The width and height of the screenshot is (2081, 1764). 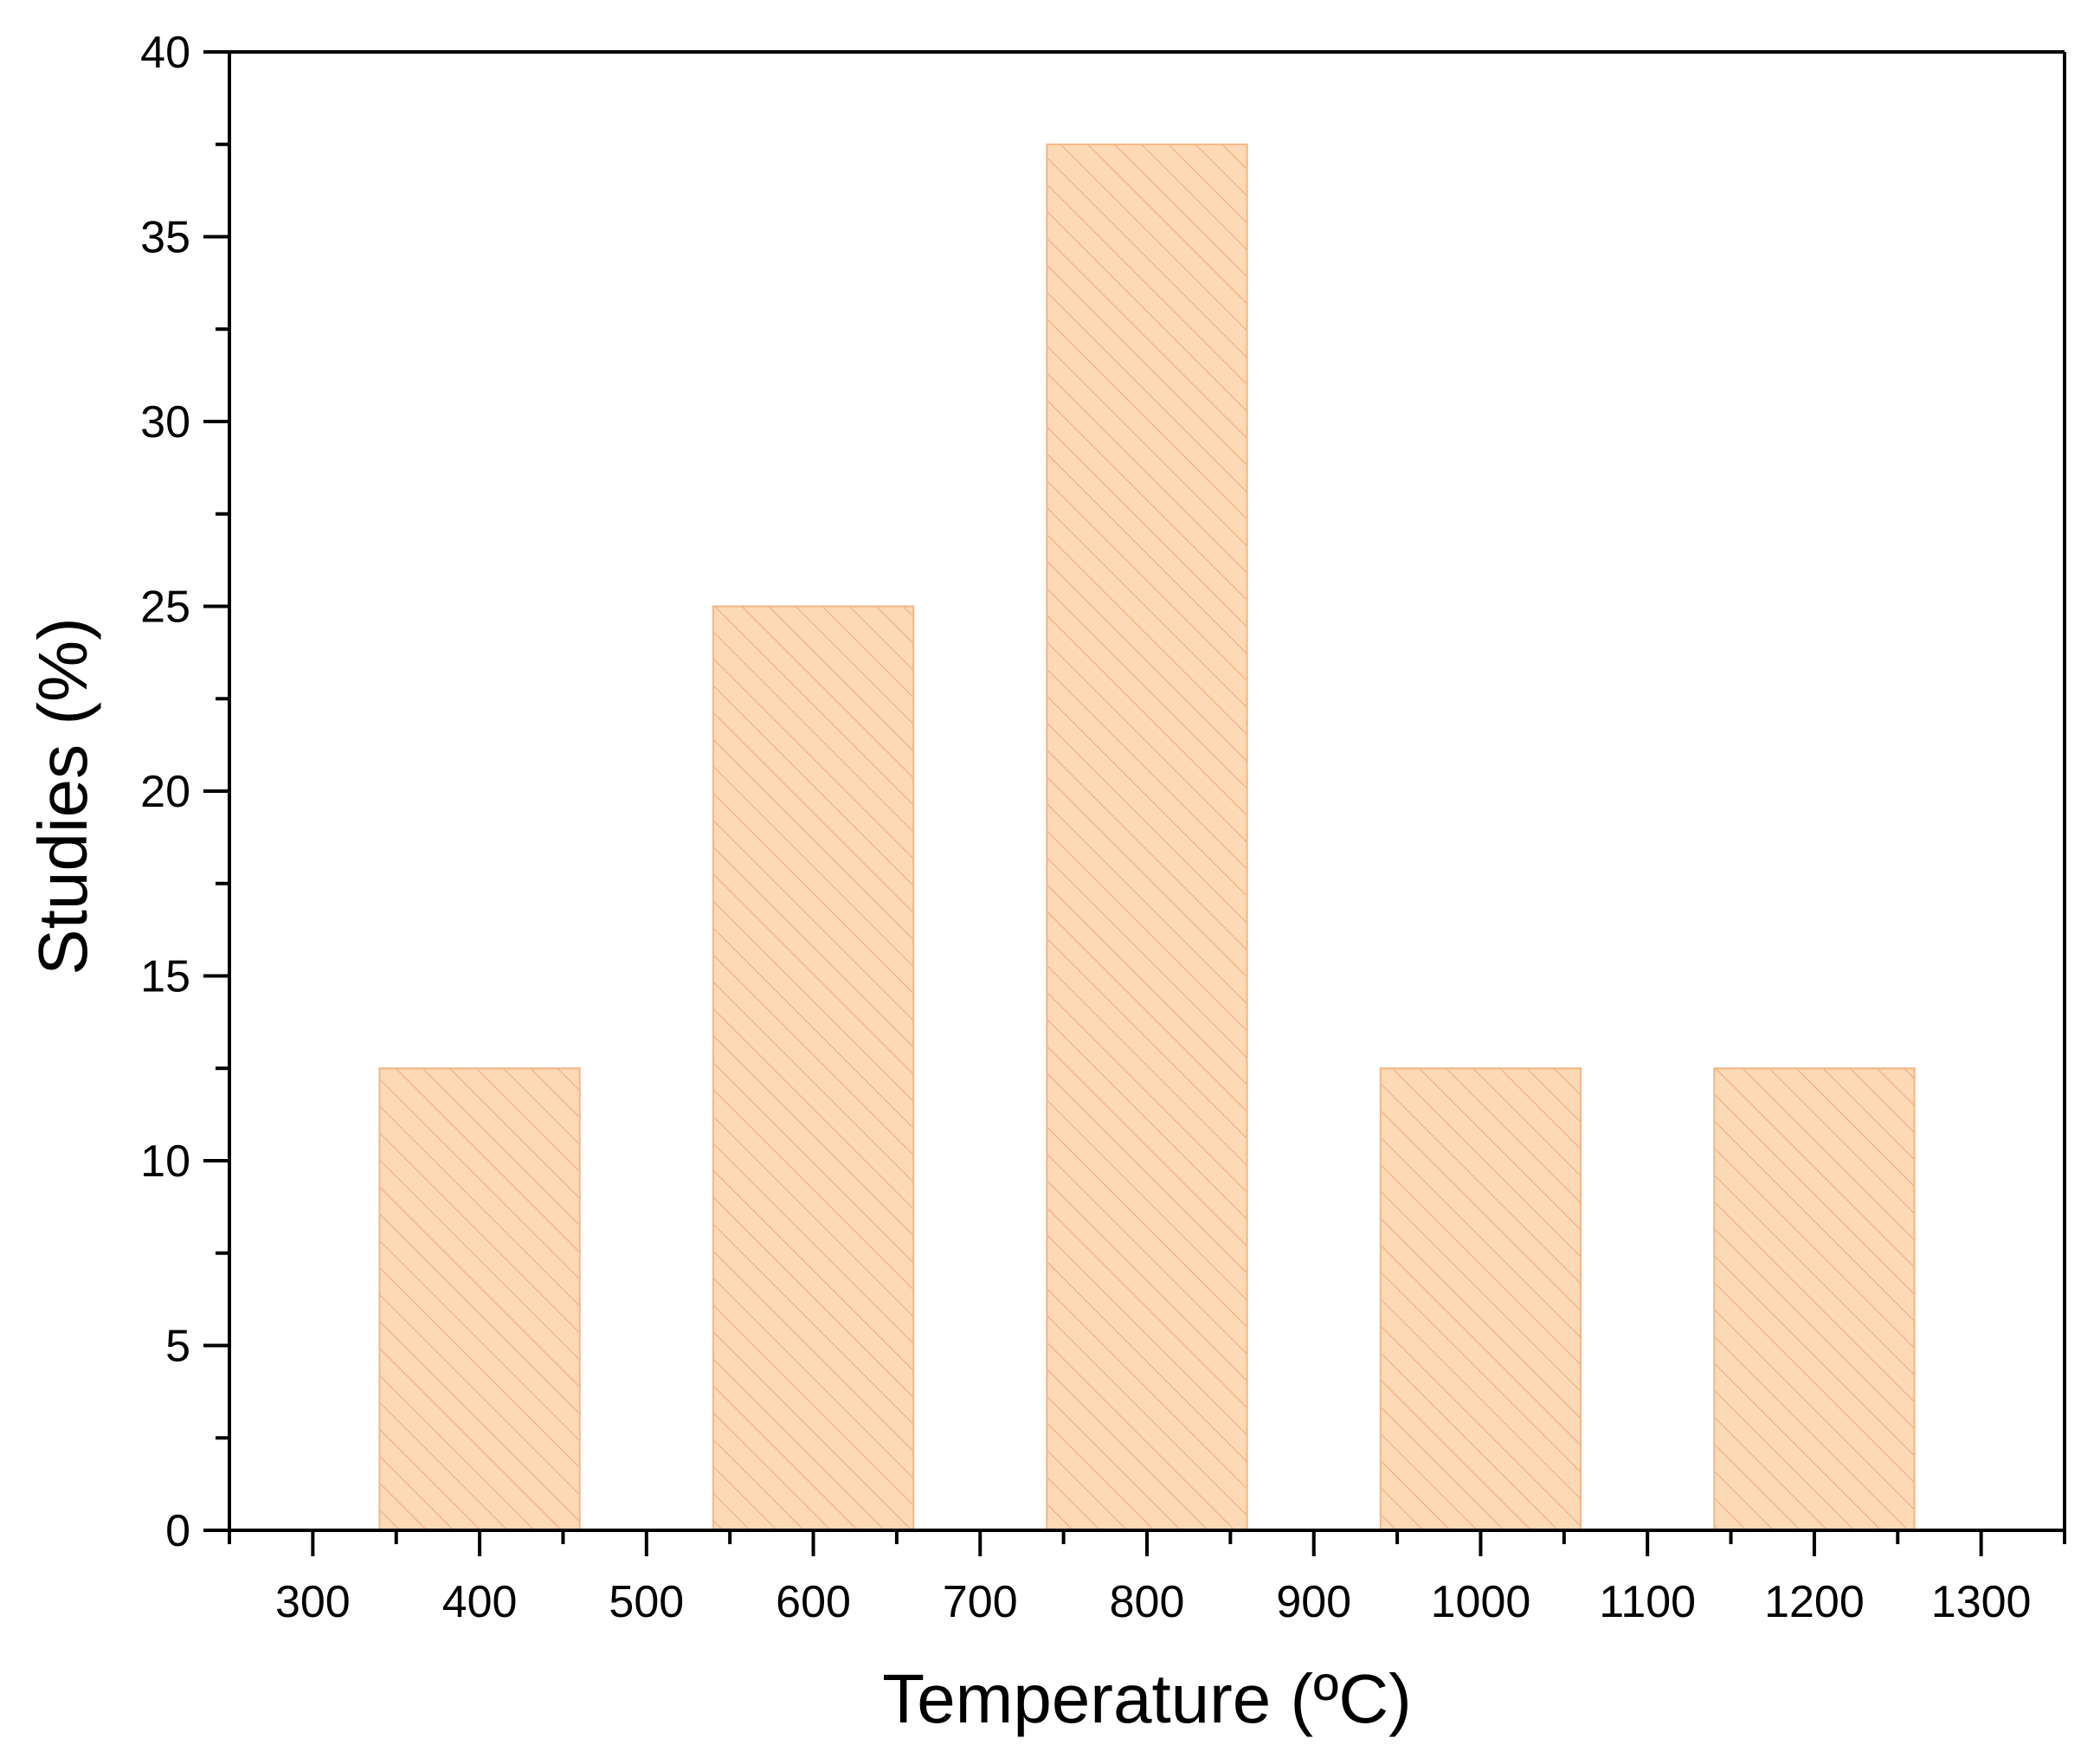 I want to click on y-tick-label: 10, so click(x=165, y=1161).